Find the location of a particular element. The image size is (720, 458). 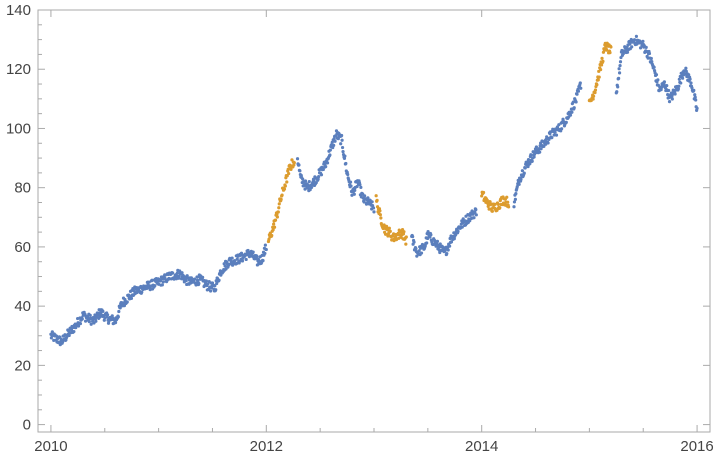

y-tick-label: 20 is located at coordinates (22, 365).